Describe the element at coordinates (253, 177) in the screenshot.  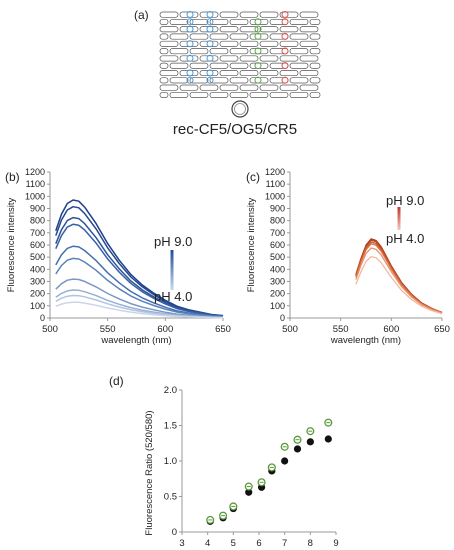
I see `panel-label-c: (c)` at that location.